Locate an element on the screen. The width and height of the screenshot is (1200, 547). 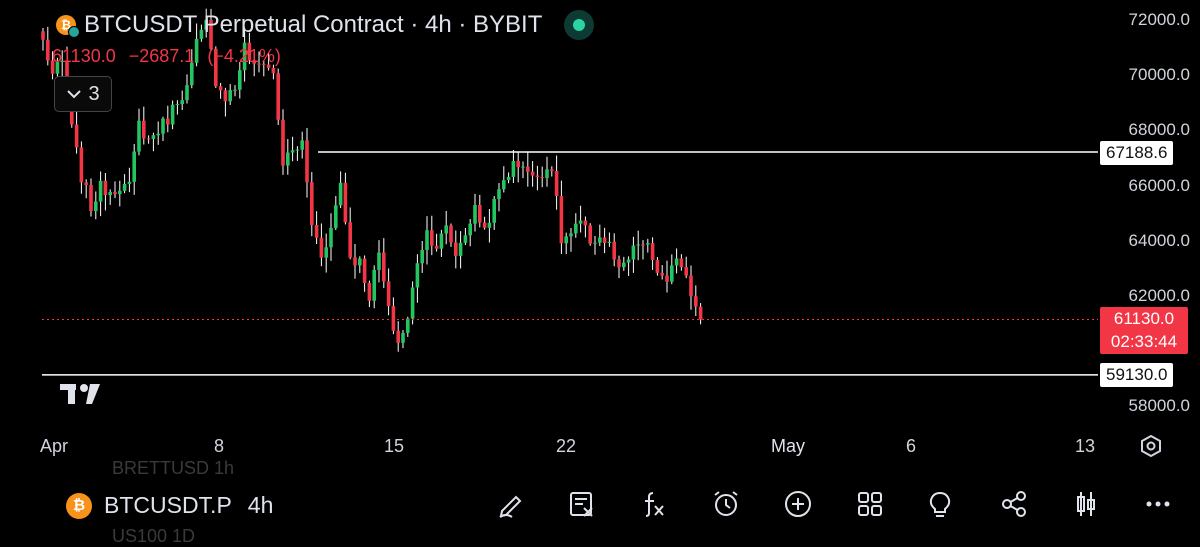
symbol-name: BTCUSDT.P is located at coordinates (168, 505).